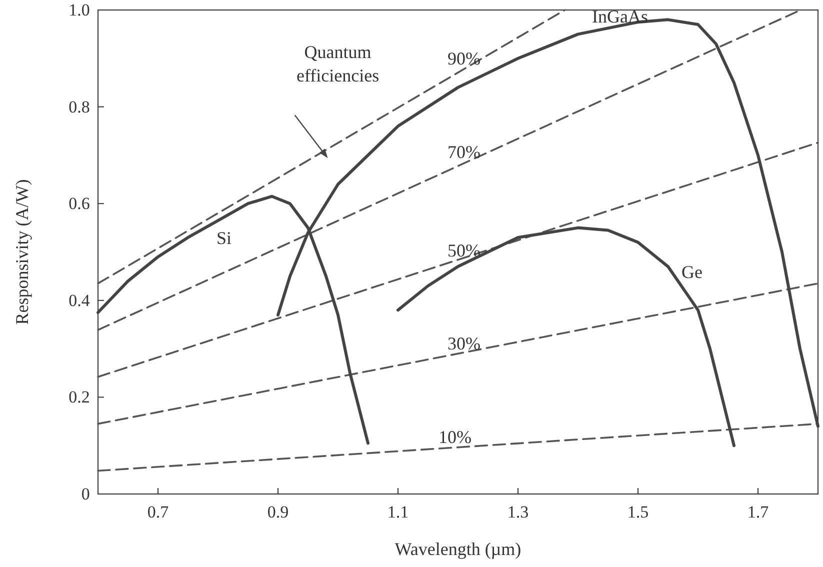  I want to click on x-tick-label: 0.9, so click(278, 512).